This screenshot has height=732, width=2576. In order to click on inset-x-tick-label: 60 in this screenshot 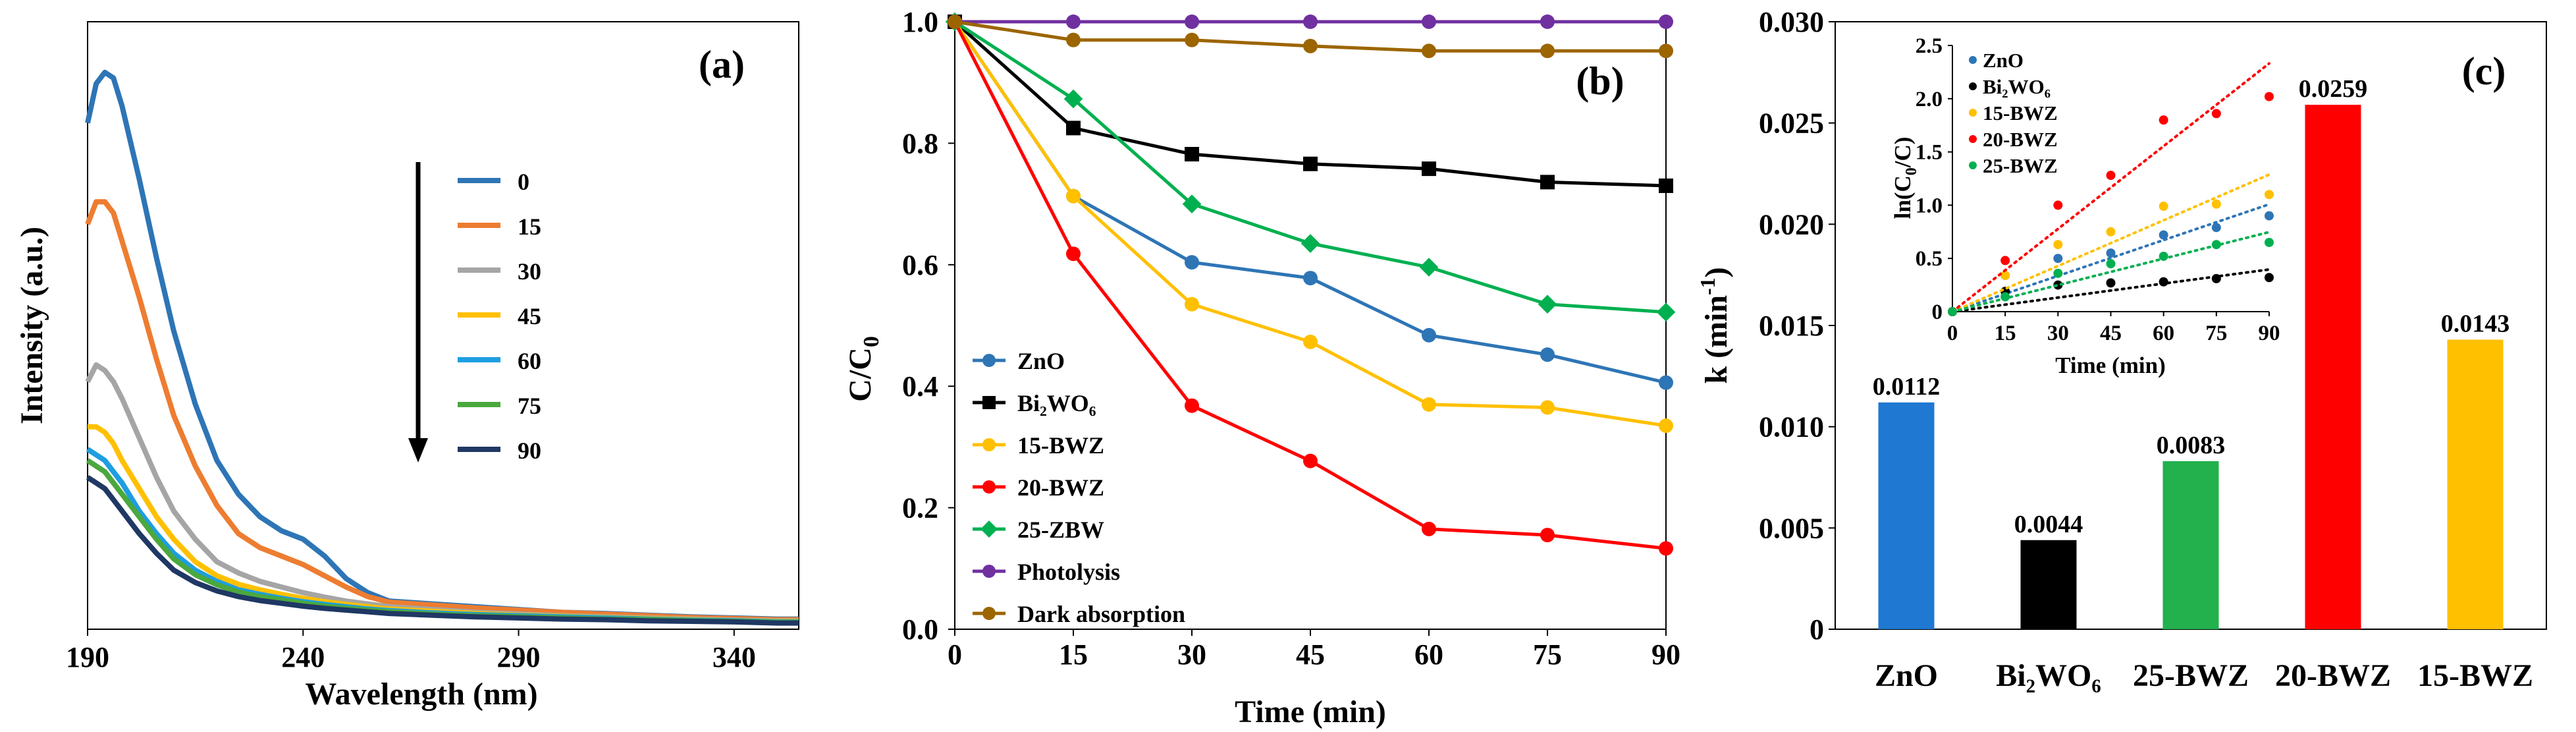, I will do `click(2163, 333)`.